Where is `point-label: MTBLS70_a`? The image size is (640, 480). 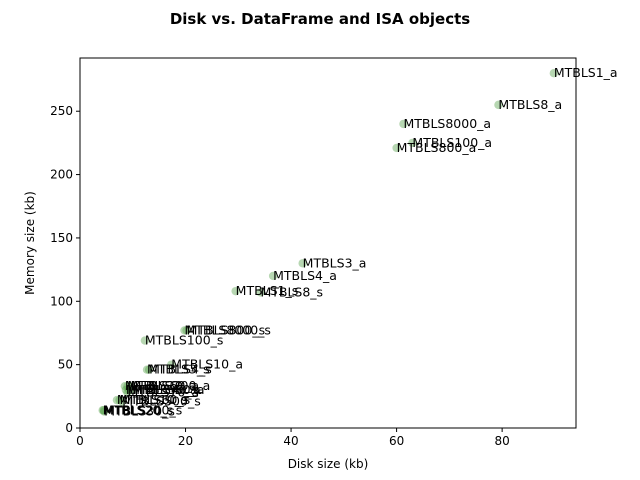
point-label: MTBLS70_a is located at coordinates (163, 392).